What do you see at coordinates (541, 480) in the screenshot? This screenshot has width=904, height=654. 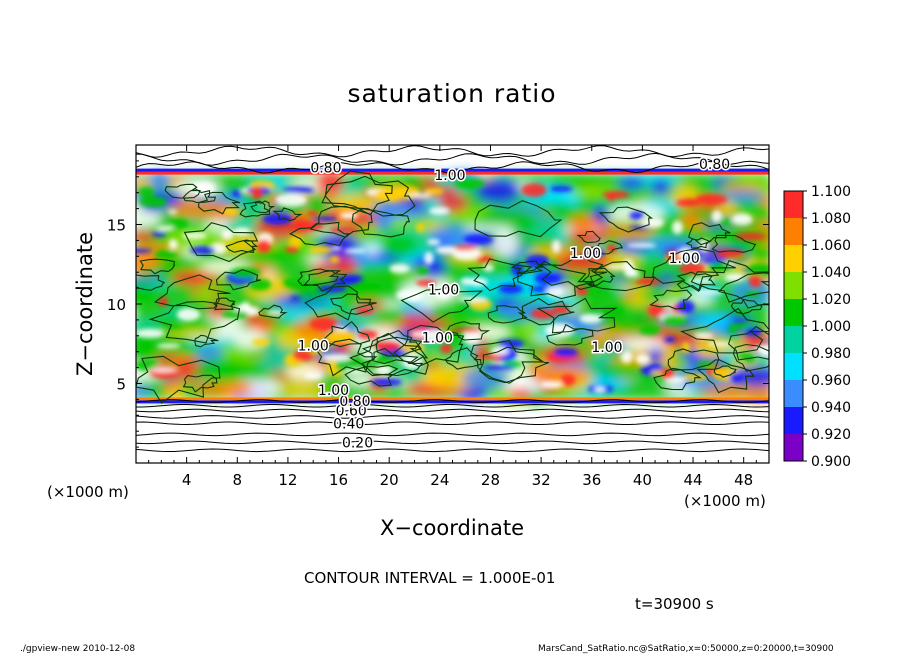 I see `x-tick-label: 32` at bounding box center [541, 480].